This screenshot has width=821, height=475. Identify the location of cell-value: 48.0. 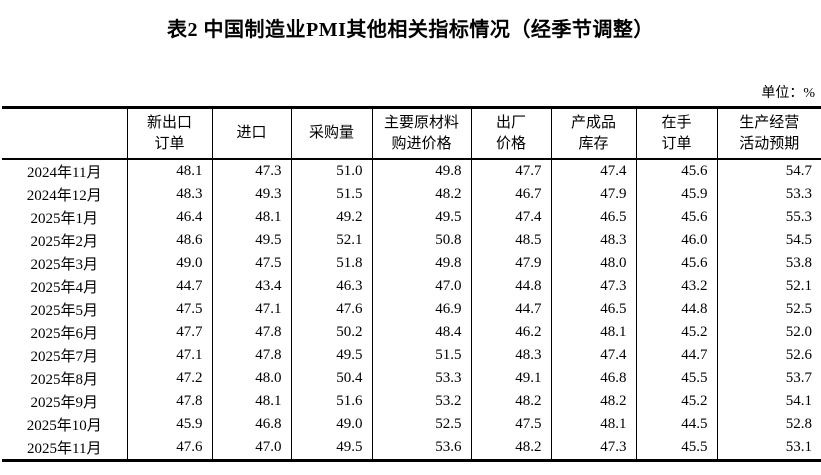
(252, 378).